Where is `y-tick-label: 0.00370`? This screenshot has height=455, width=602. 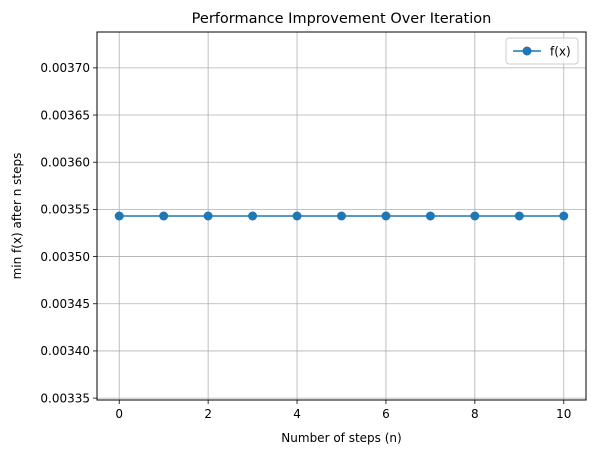 y-tick-label: 0.00370 is located at coordinates (65, 68).